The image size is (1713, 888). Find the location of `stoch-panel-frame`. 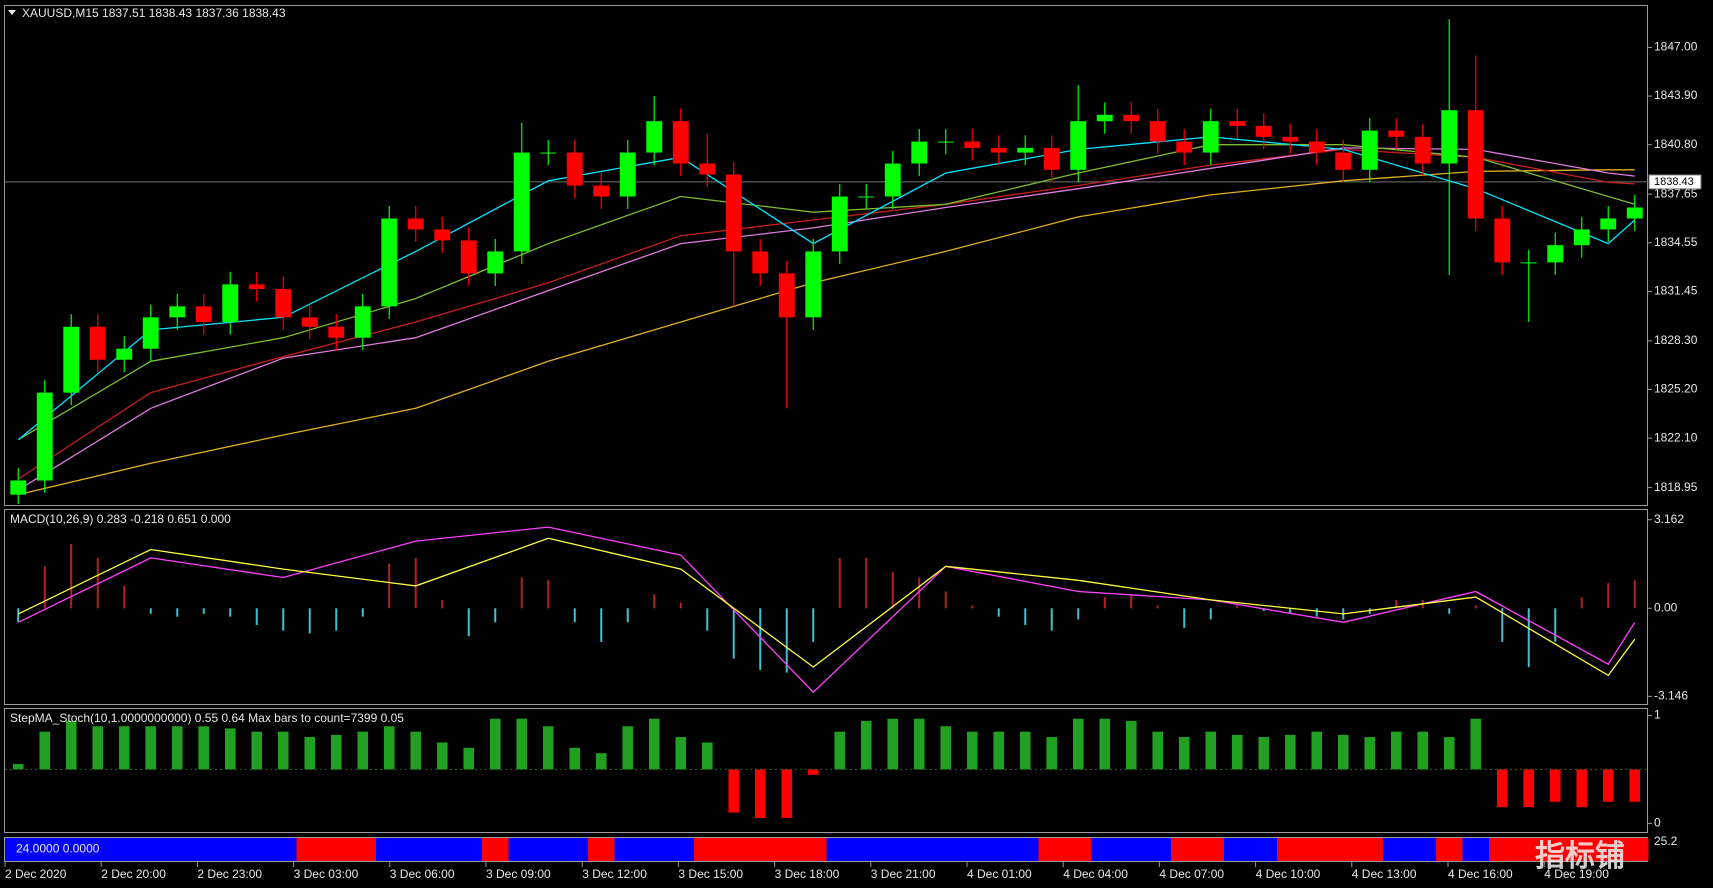

stoch-panel-frame is located at coordinates (826, 770).